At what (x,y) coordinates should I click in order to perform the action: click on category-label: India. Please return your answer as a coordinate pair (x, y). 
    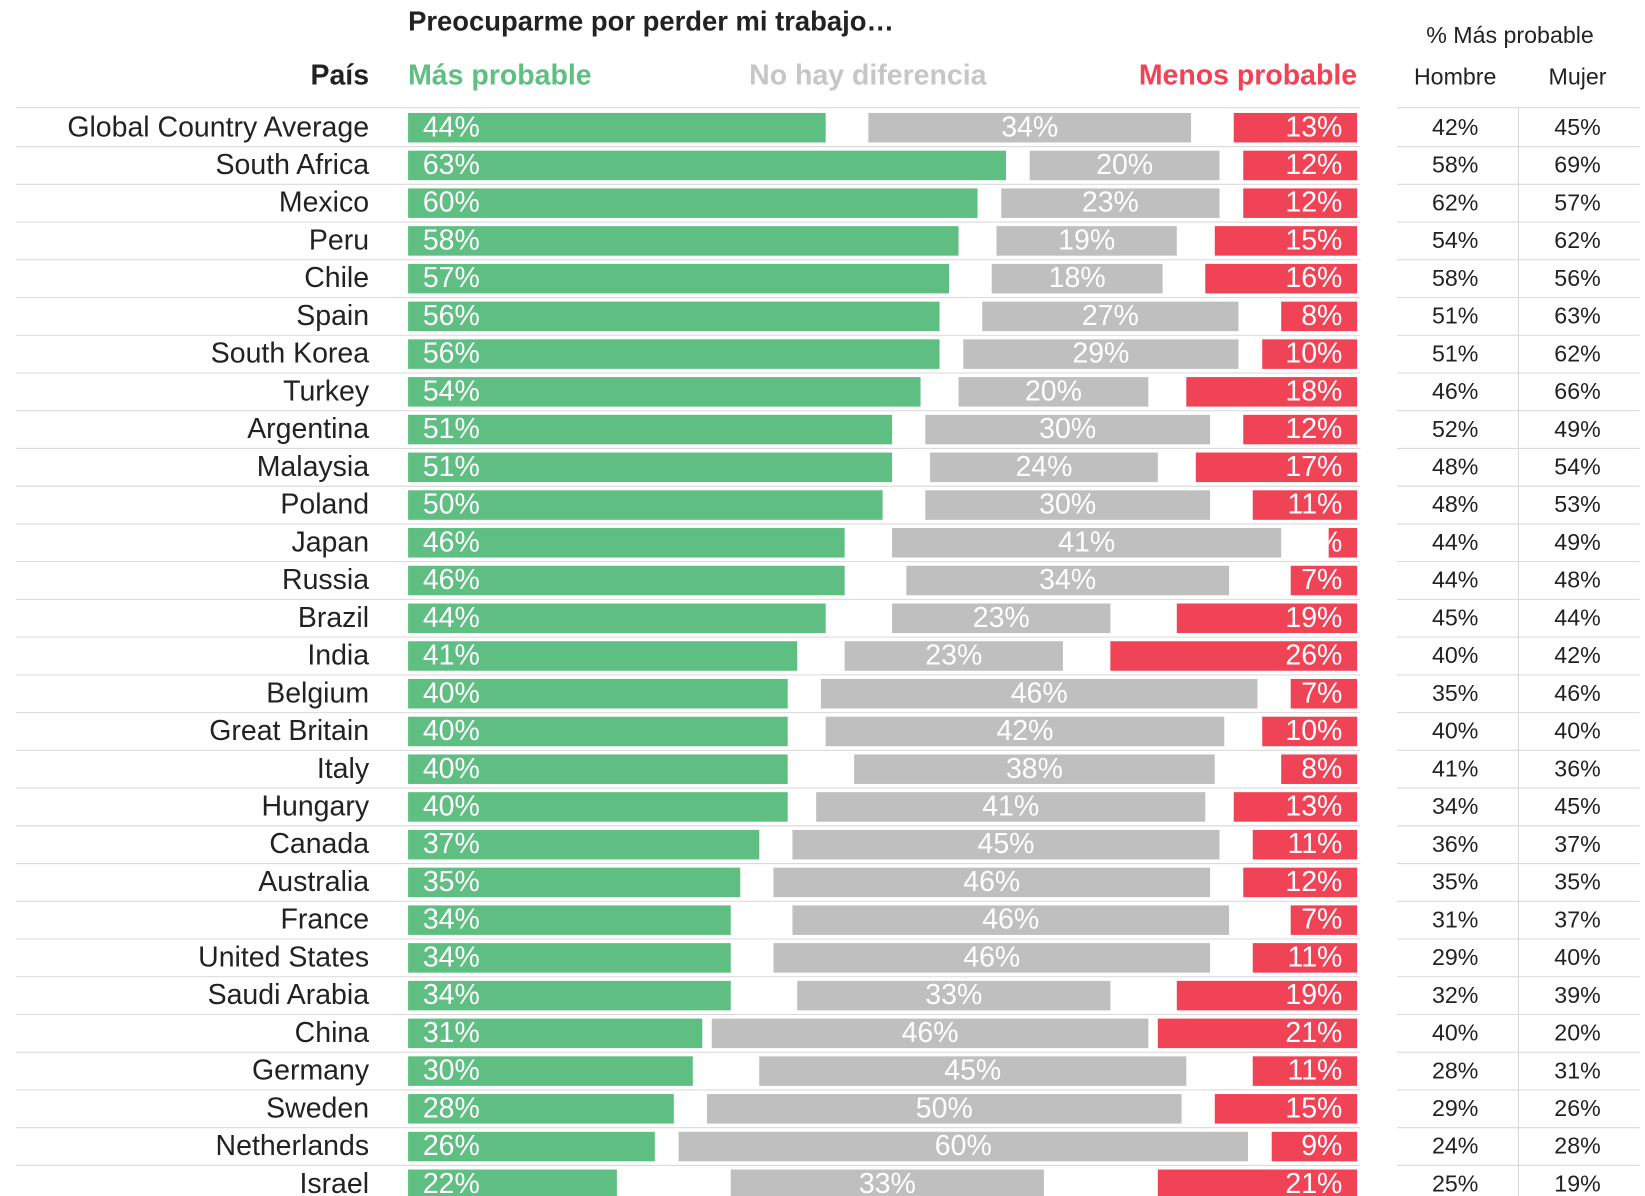
    Looking at the image, I should click on (338, 656).